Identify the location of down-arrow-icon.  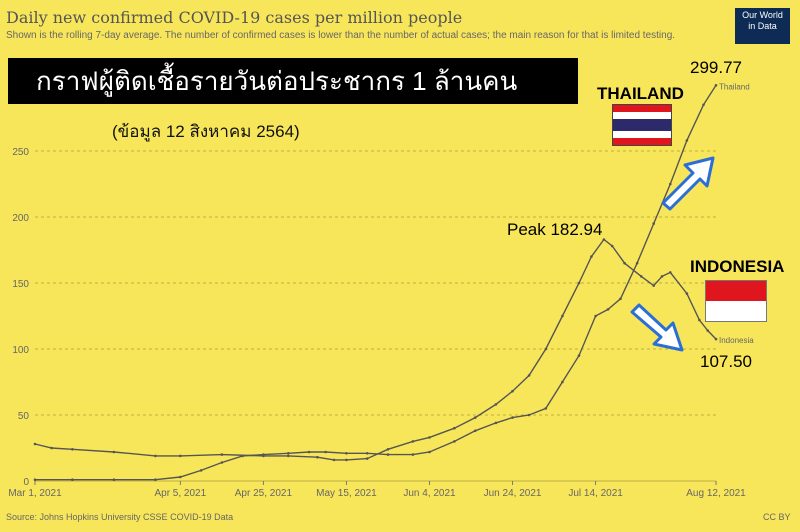
(657, 327).